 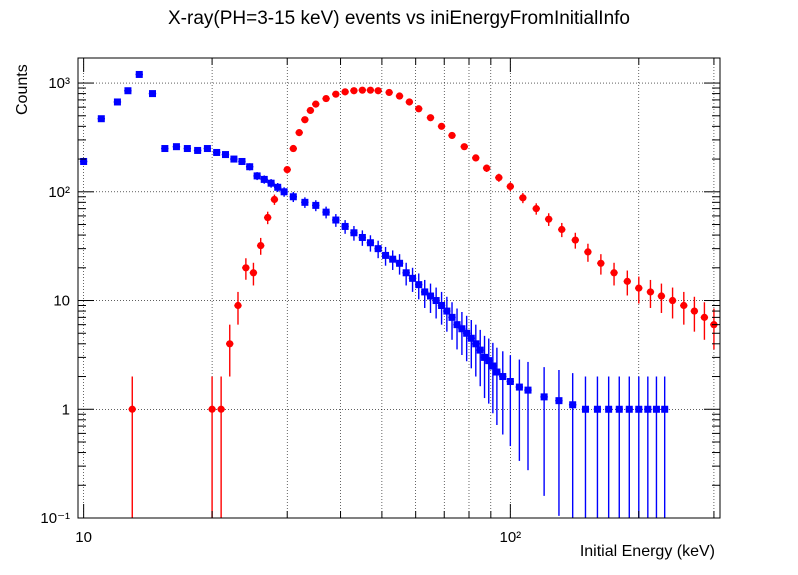 I want to click on y-tick-label: 1, so click(x=66, y=409).